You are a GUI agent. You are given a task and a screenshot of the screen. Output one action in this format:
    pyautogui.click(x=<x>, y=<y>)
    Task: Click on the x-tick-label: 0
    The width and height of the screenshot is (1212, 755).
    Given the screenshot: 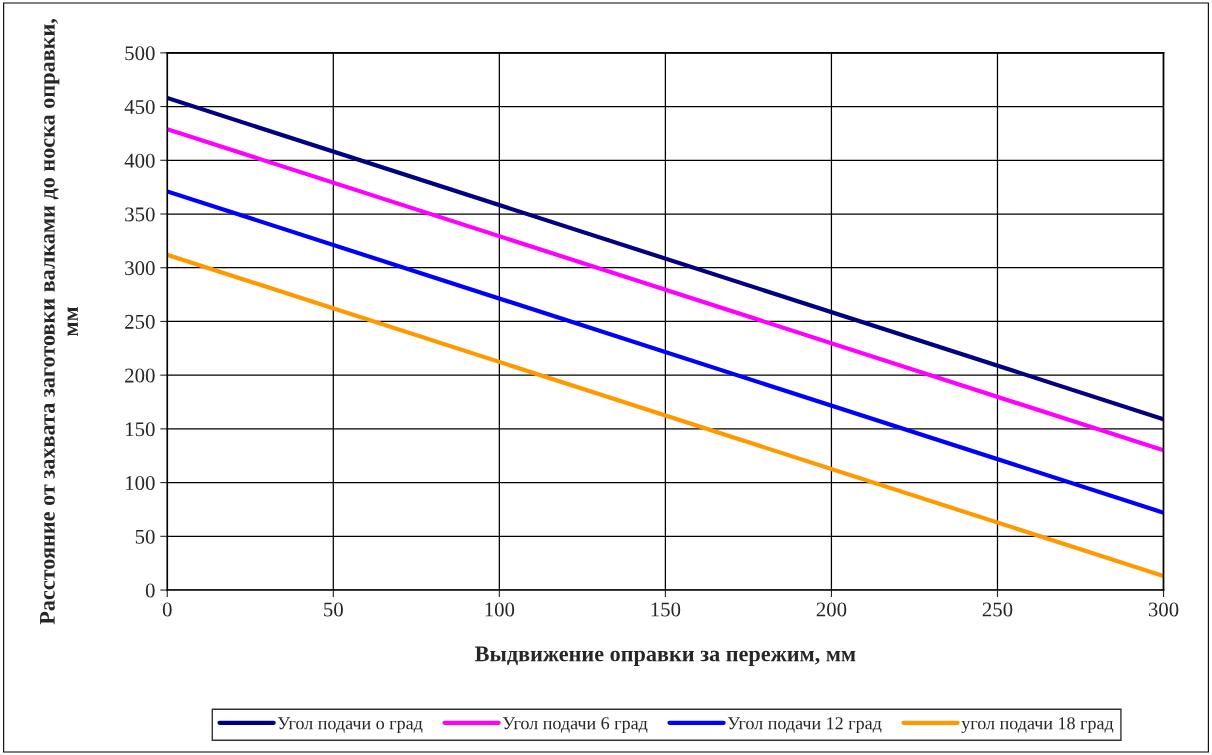 What is the action you would take?
    pyautogui.click(x=167, y=609)
    